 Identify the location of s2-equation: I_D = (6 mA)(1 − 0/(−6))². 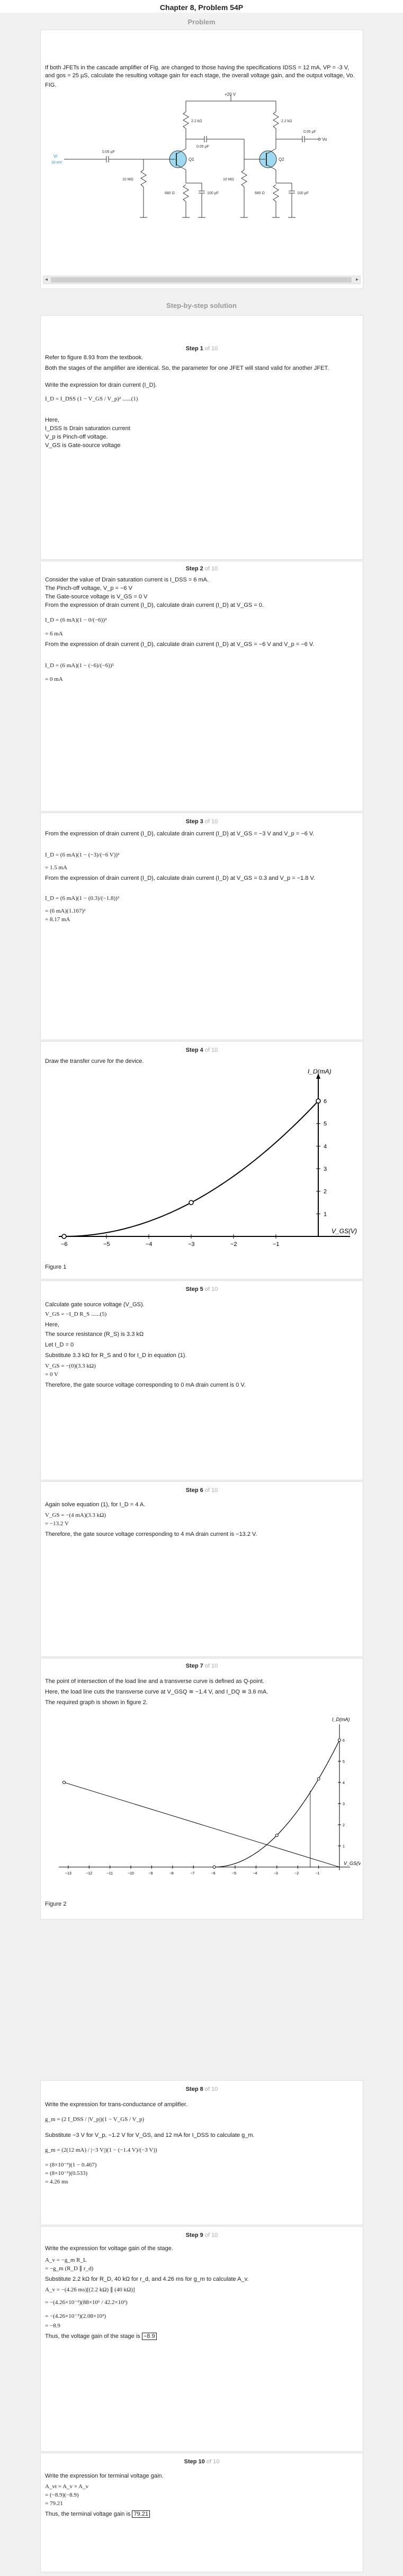
(76, 620).